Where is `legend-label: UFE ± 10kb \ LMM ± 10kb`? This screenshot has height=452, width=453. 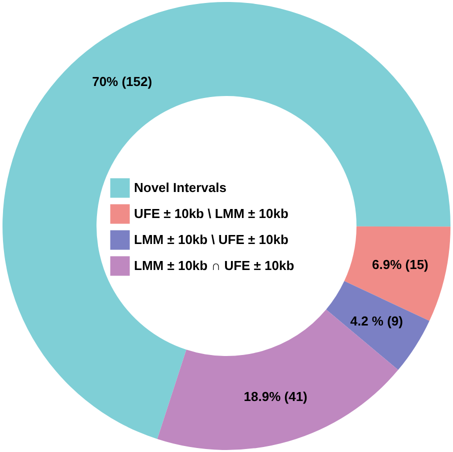 legend-label: UFE ± 10kb \ LMM ± 10kb is located at coordinates (211, 213).